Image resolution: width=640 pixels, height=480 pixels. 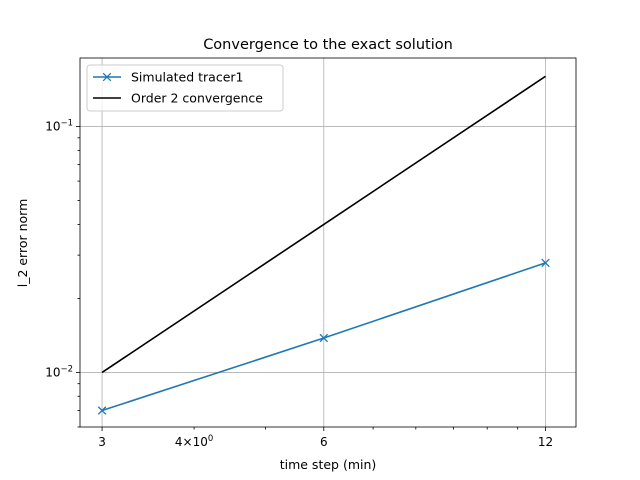 I want to click on x-tick-label: 6, so click(x=324, y=442).